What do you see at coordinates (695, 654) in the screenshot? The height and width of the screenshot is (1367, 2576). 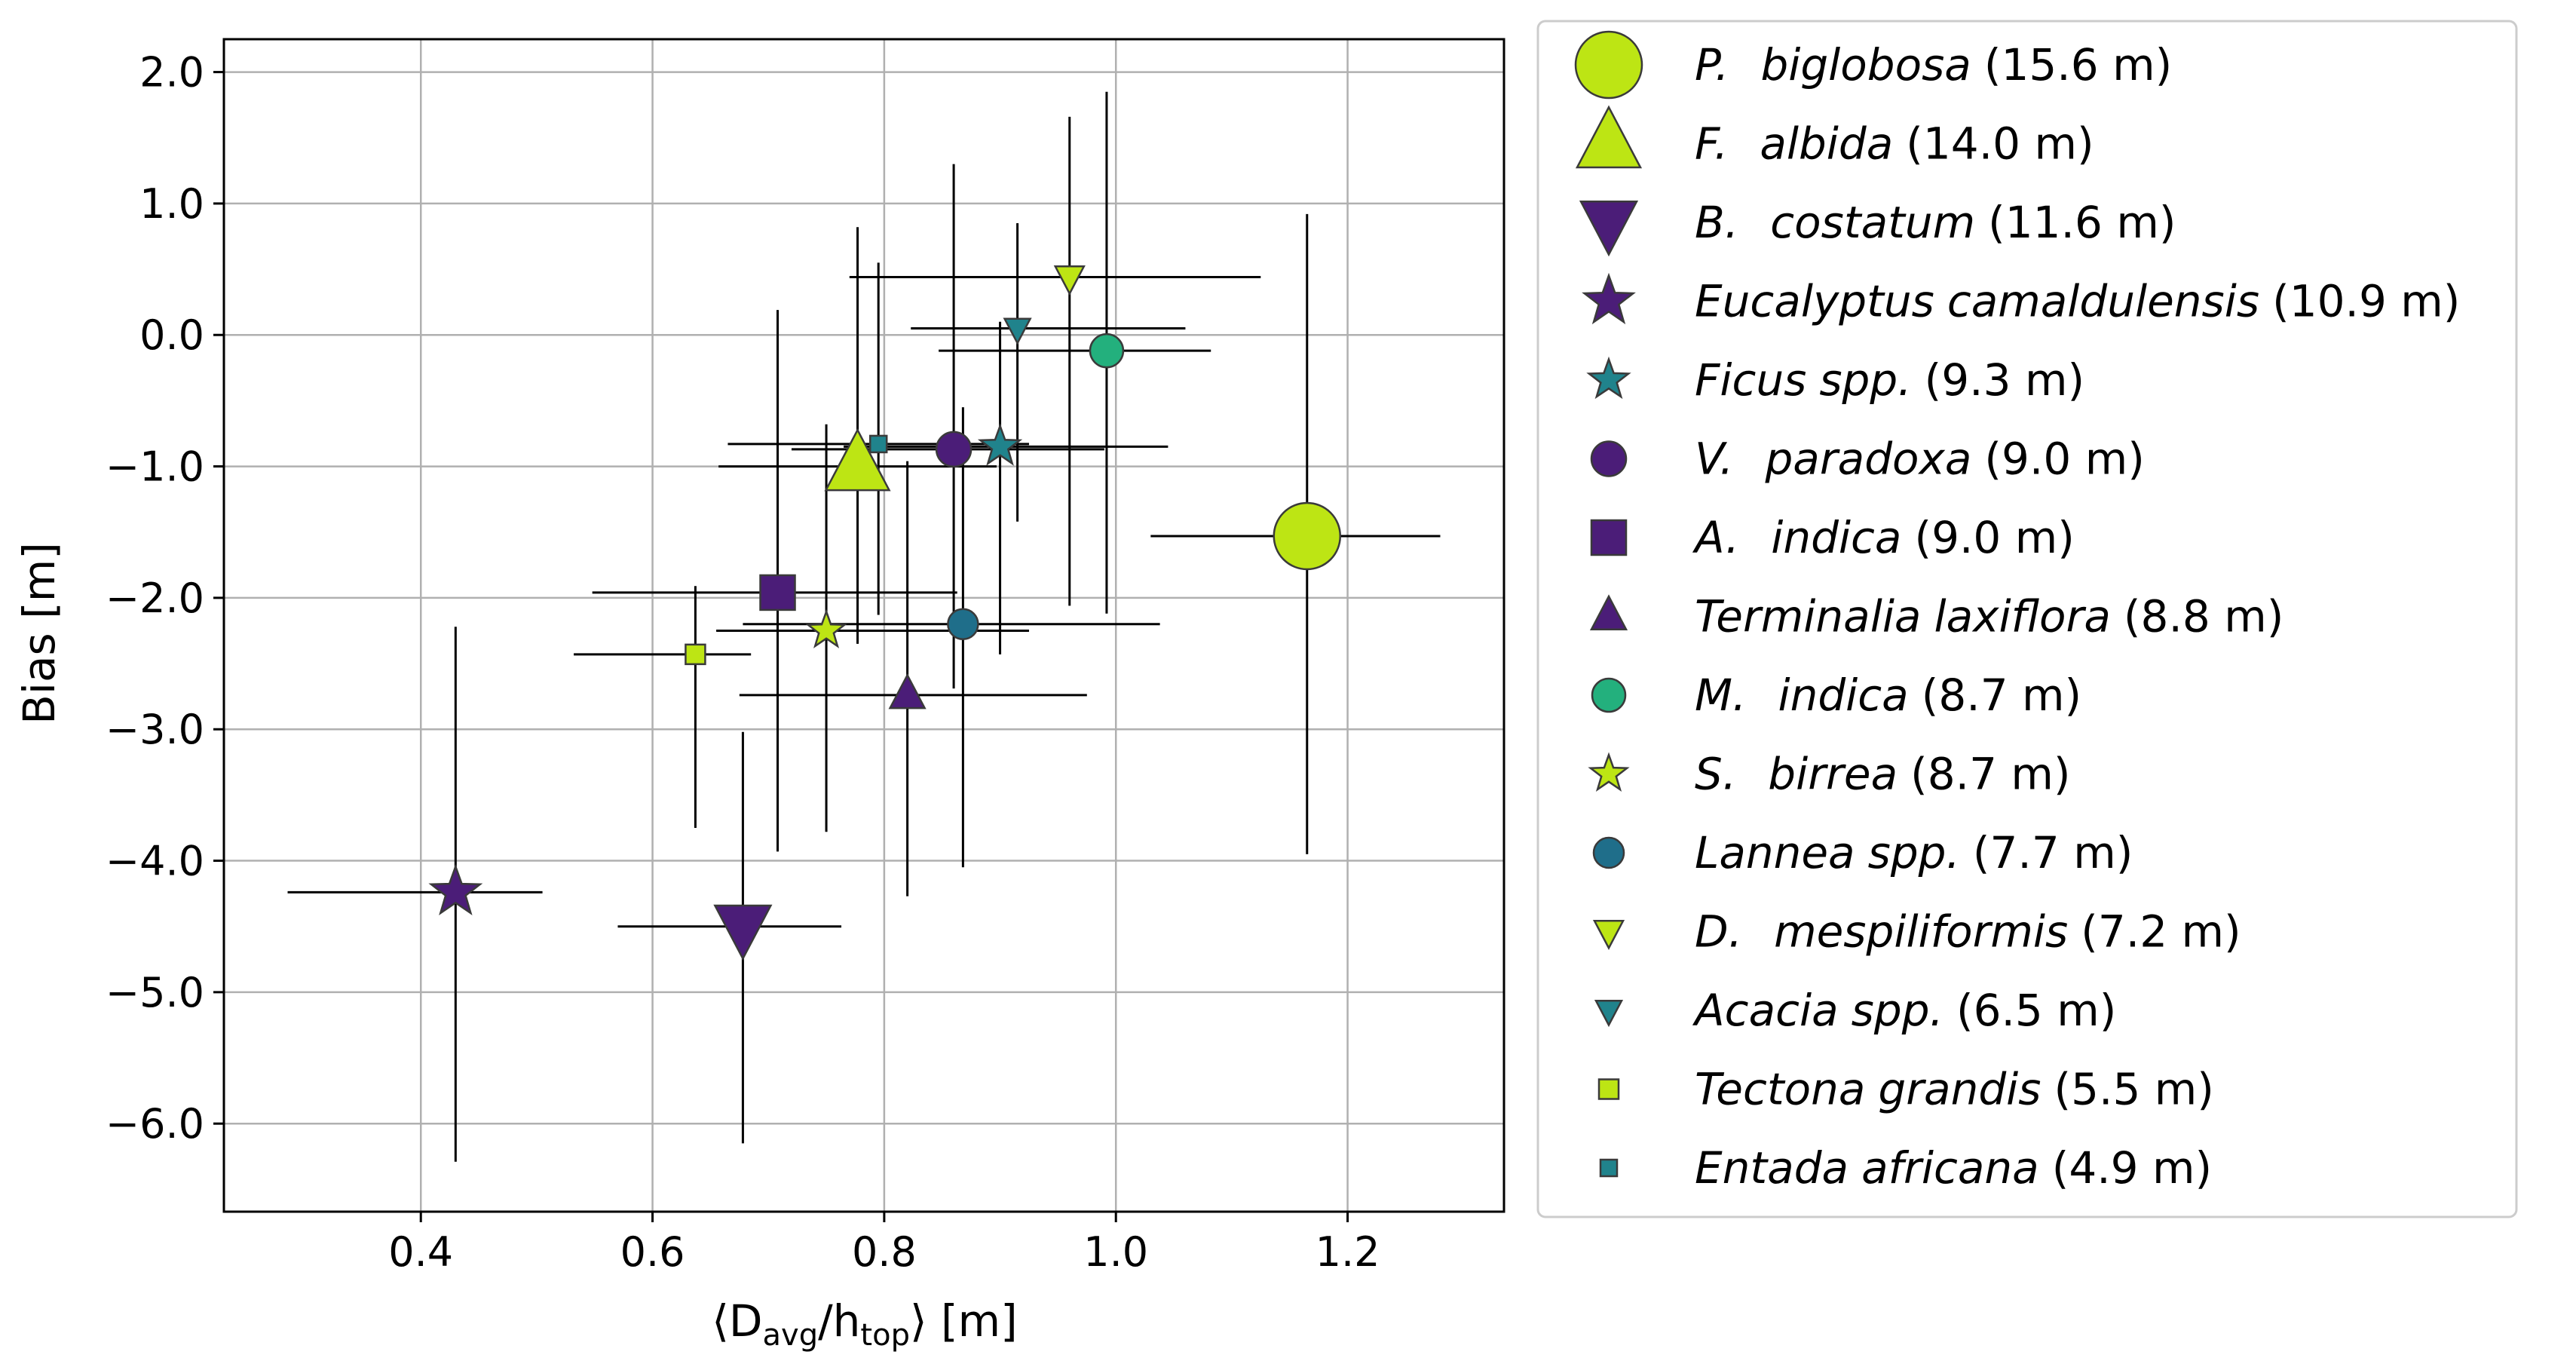 I see `point-tectona-grandis` at bounding box center [695, 654].